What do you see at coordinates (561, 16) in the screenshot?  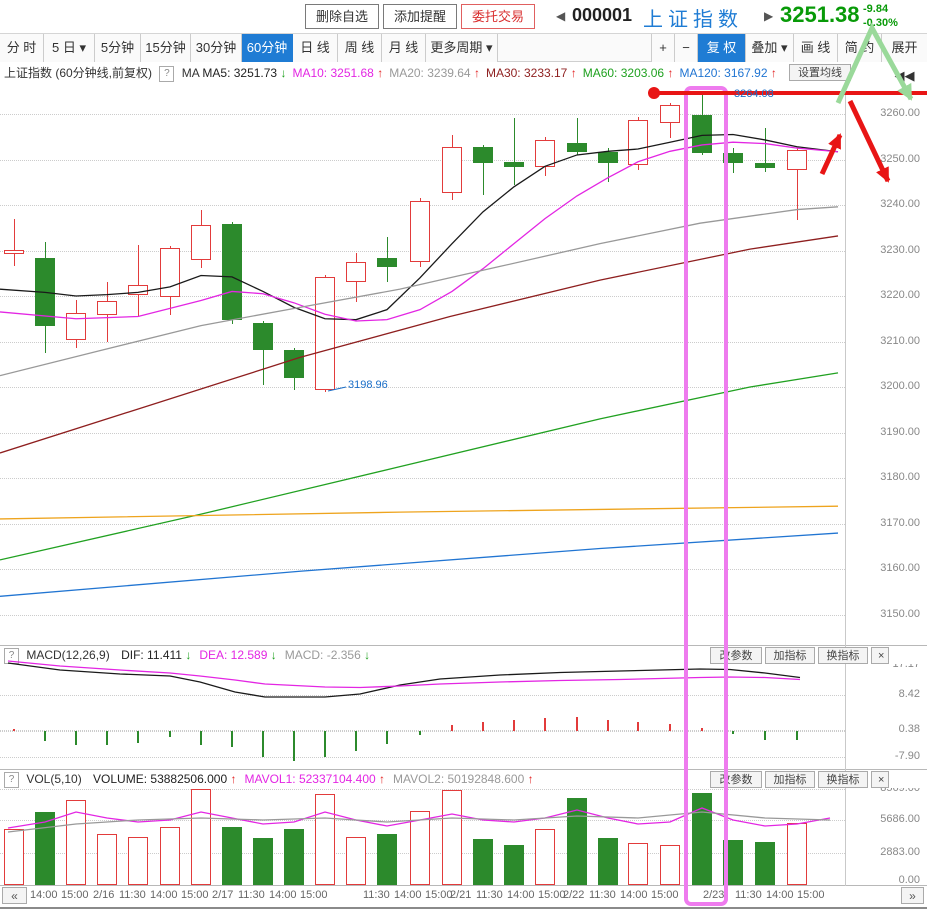 I see `prev-stock-icon: ◀` at bounding box center [561, 16].